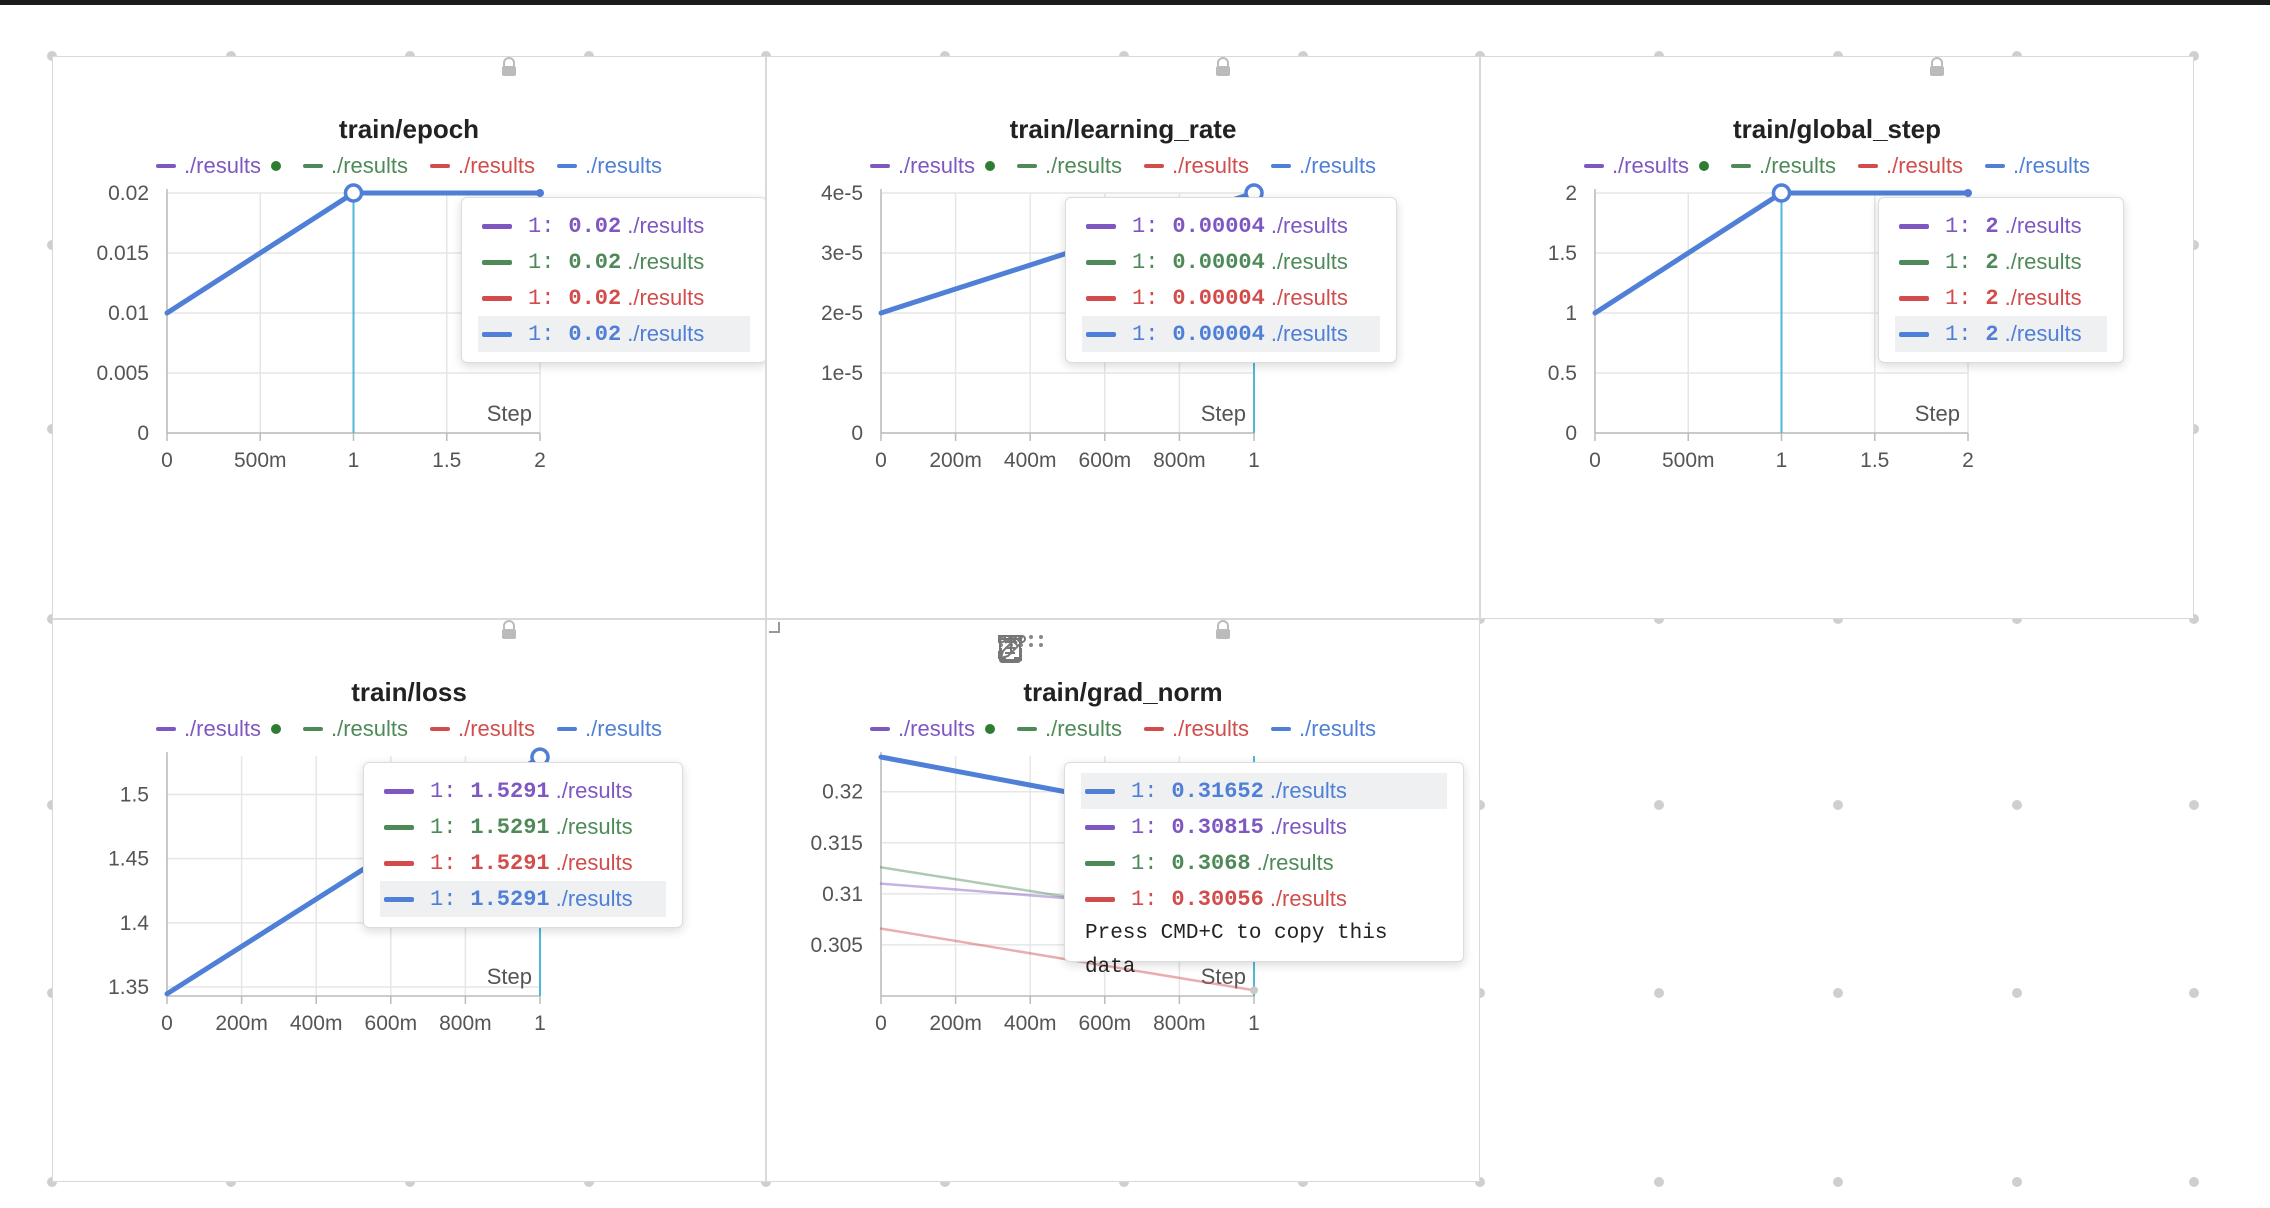  I want to click on chart-title: train/loss, so click(409, 692).